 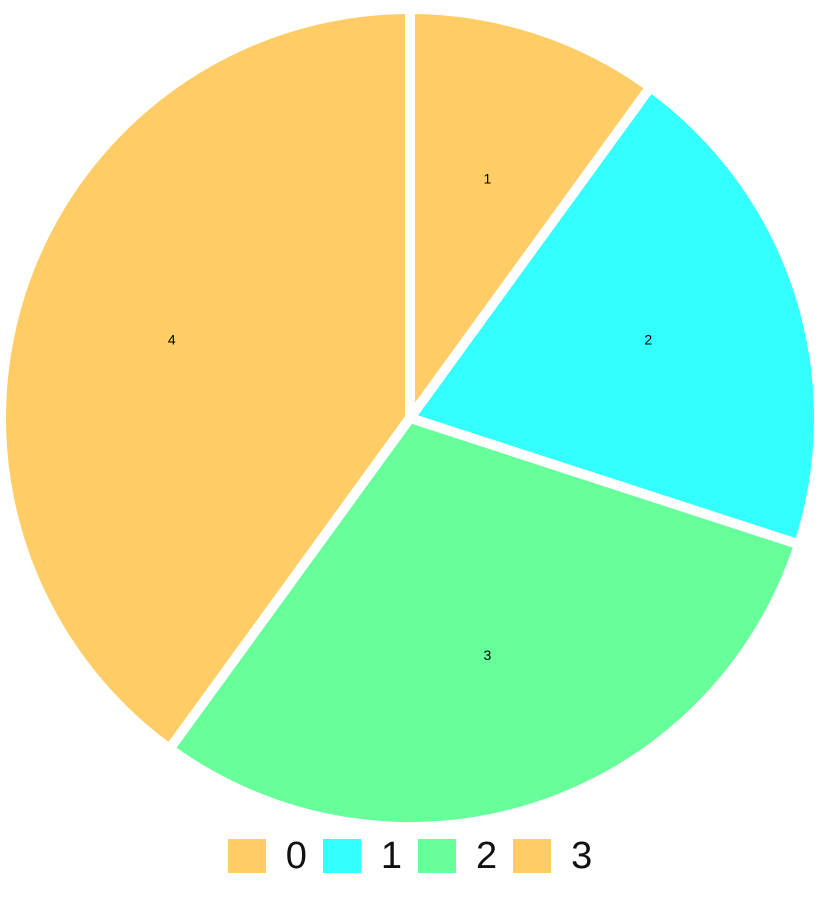 I want to click on legend-item-0: 0, so click(x=267, y=856).